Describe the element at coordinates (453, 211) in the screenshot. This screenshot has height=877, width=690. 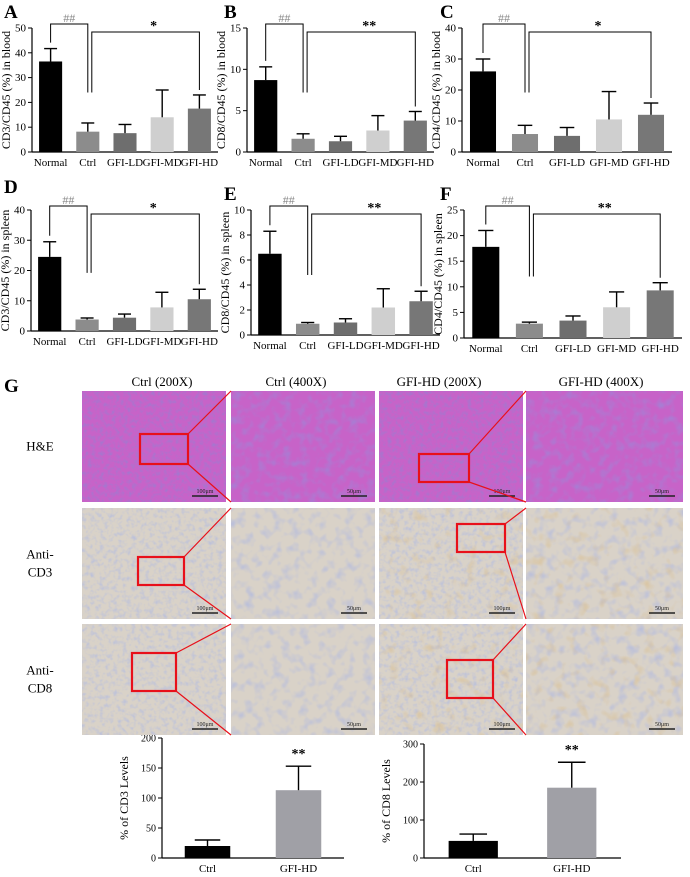
I see `y-tick-label: 25` at that location.